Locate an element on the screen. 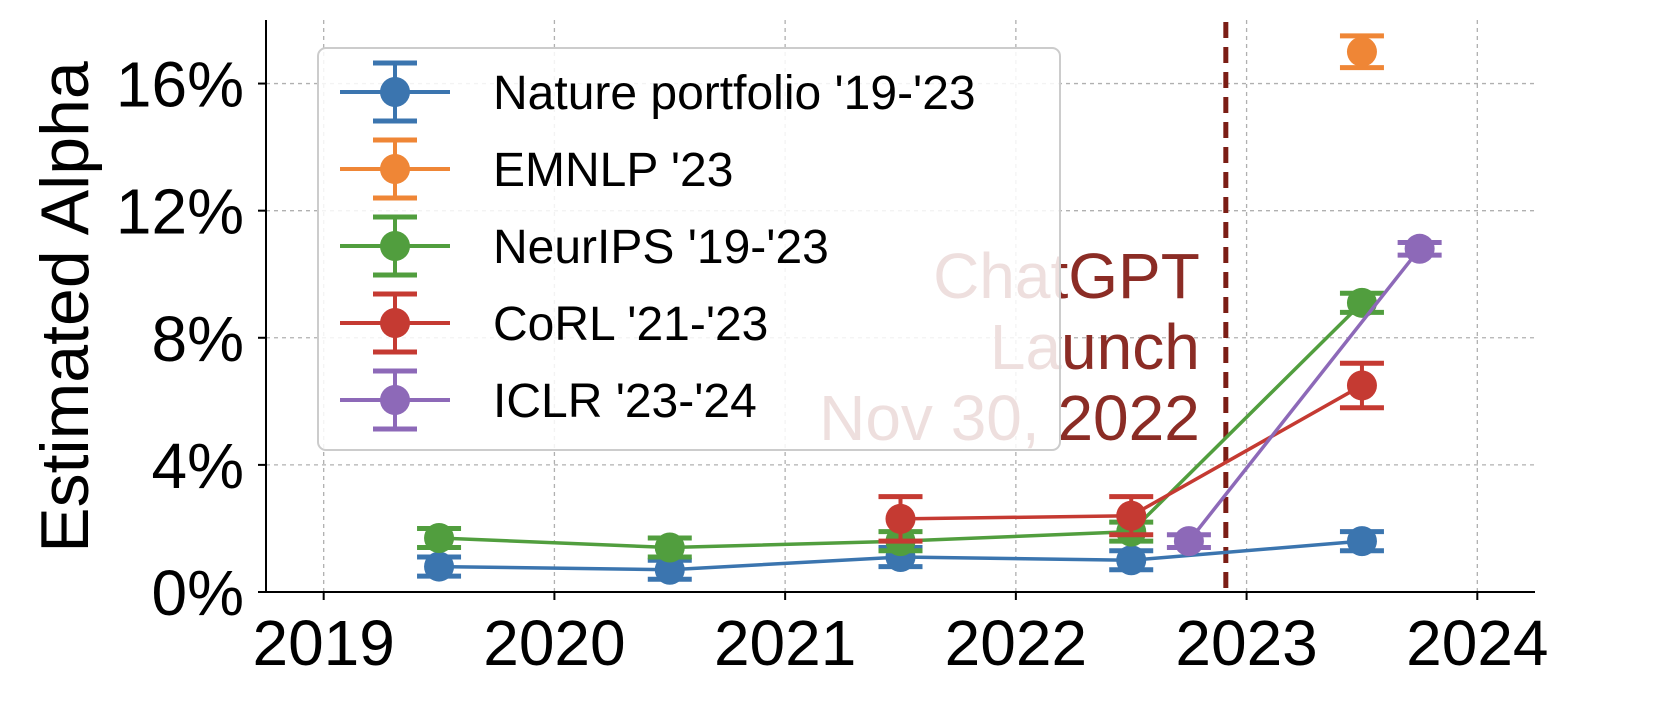 The height and width of the screenshot is (718, 1666). y-tick-label: 12% is located at coordinates (180, 212).